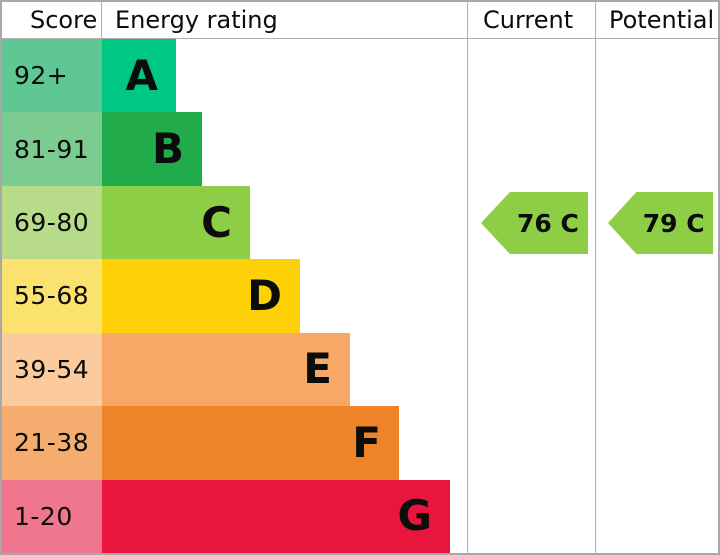 The image size is (720, 555). I want to click on score-range-c: 69-80, so click(52, 222).